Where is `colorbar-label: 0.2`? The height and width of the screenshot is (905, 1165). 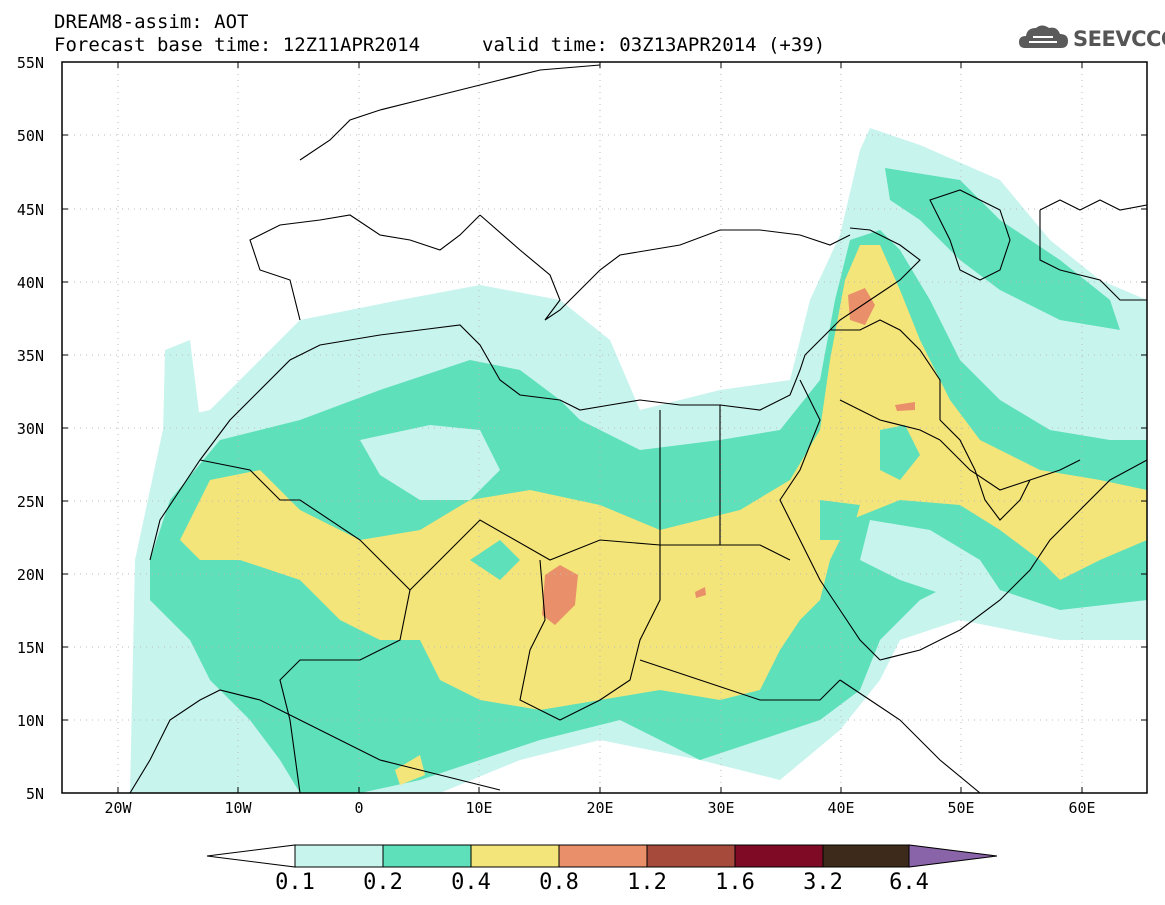 colorbar-label: 0.2 is located at coordinates (383, 882).